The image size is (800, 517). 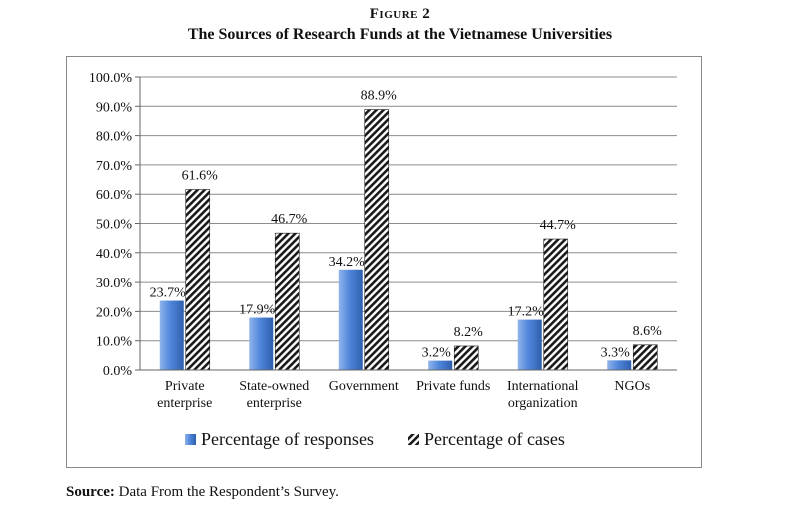 I want to click on data-label-cases: 46.7%, so click(x=289, y=219).